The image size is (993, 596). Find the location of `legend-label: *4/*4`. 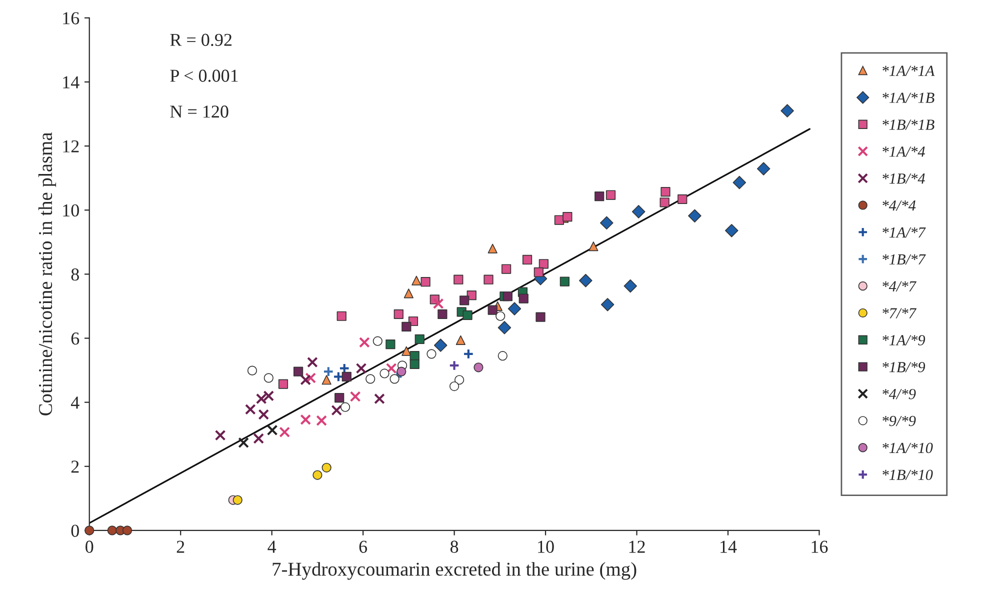

legend-label: *4/*4 is located at coordinates (899, 205).